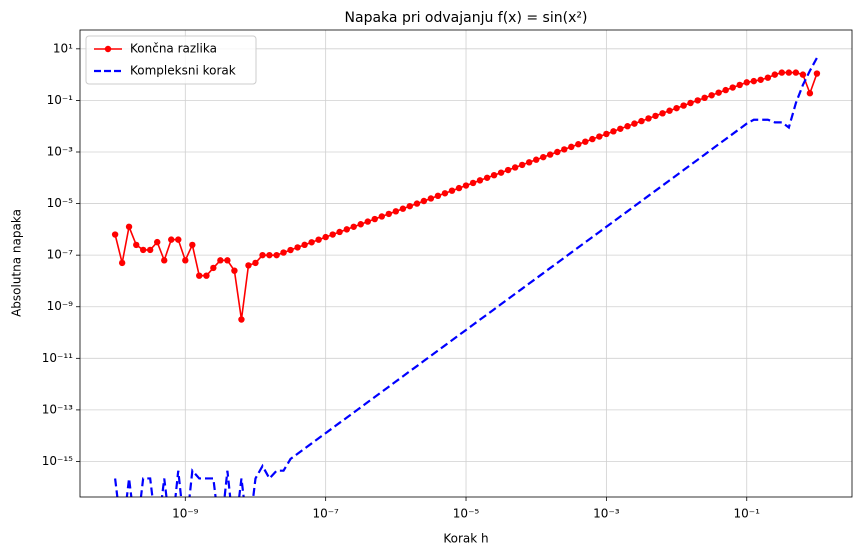 Image resolution: width=863 pixels, height=557 pixels. What do you see at coordinates (60, 306) in the screenshot?
I see `y-tick-label: 10⁻⁹` at bounding box center [60, 306].